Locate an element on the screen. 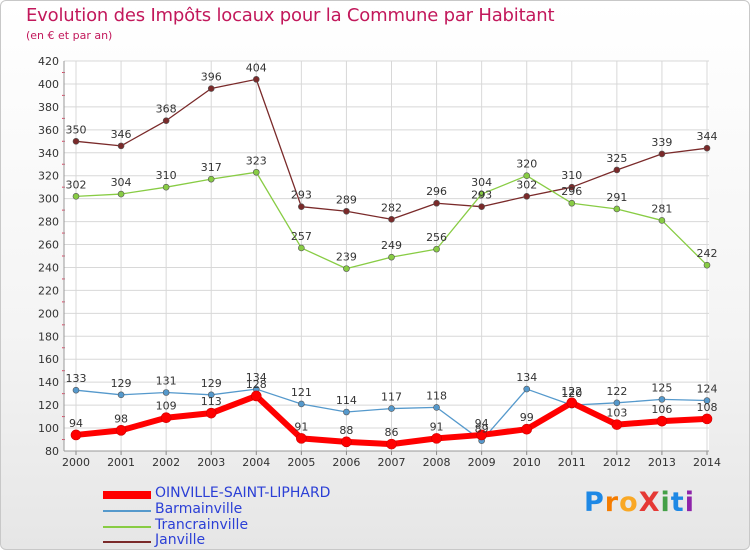 The width and height of the screenshot is (750, 550). data-label-0: 108 is located at coordinates (707, 407).